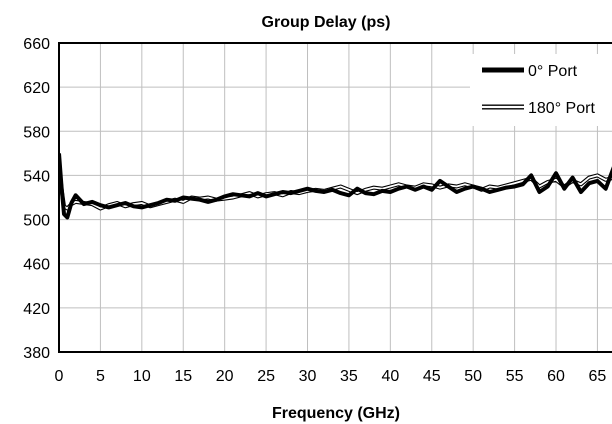 This screenshot has width=612, height=424. What do you see at coordinates (390, 376) in the screenshot?
I see `x-tick-label: 40` at bounding box center [390, 376].